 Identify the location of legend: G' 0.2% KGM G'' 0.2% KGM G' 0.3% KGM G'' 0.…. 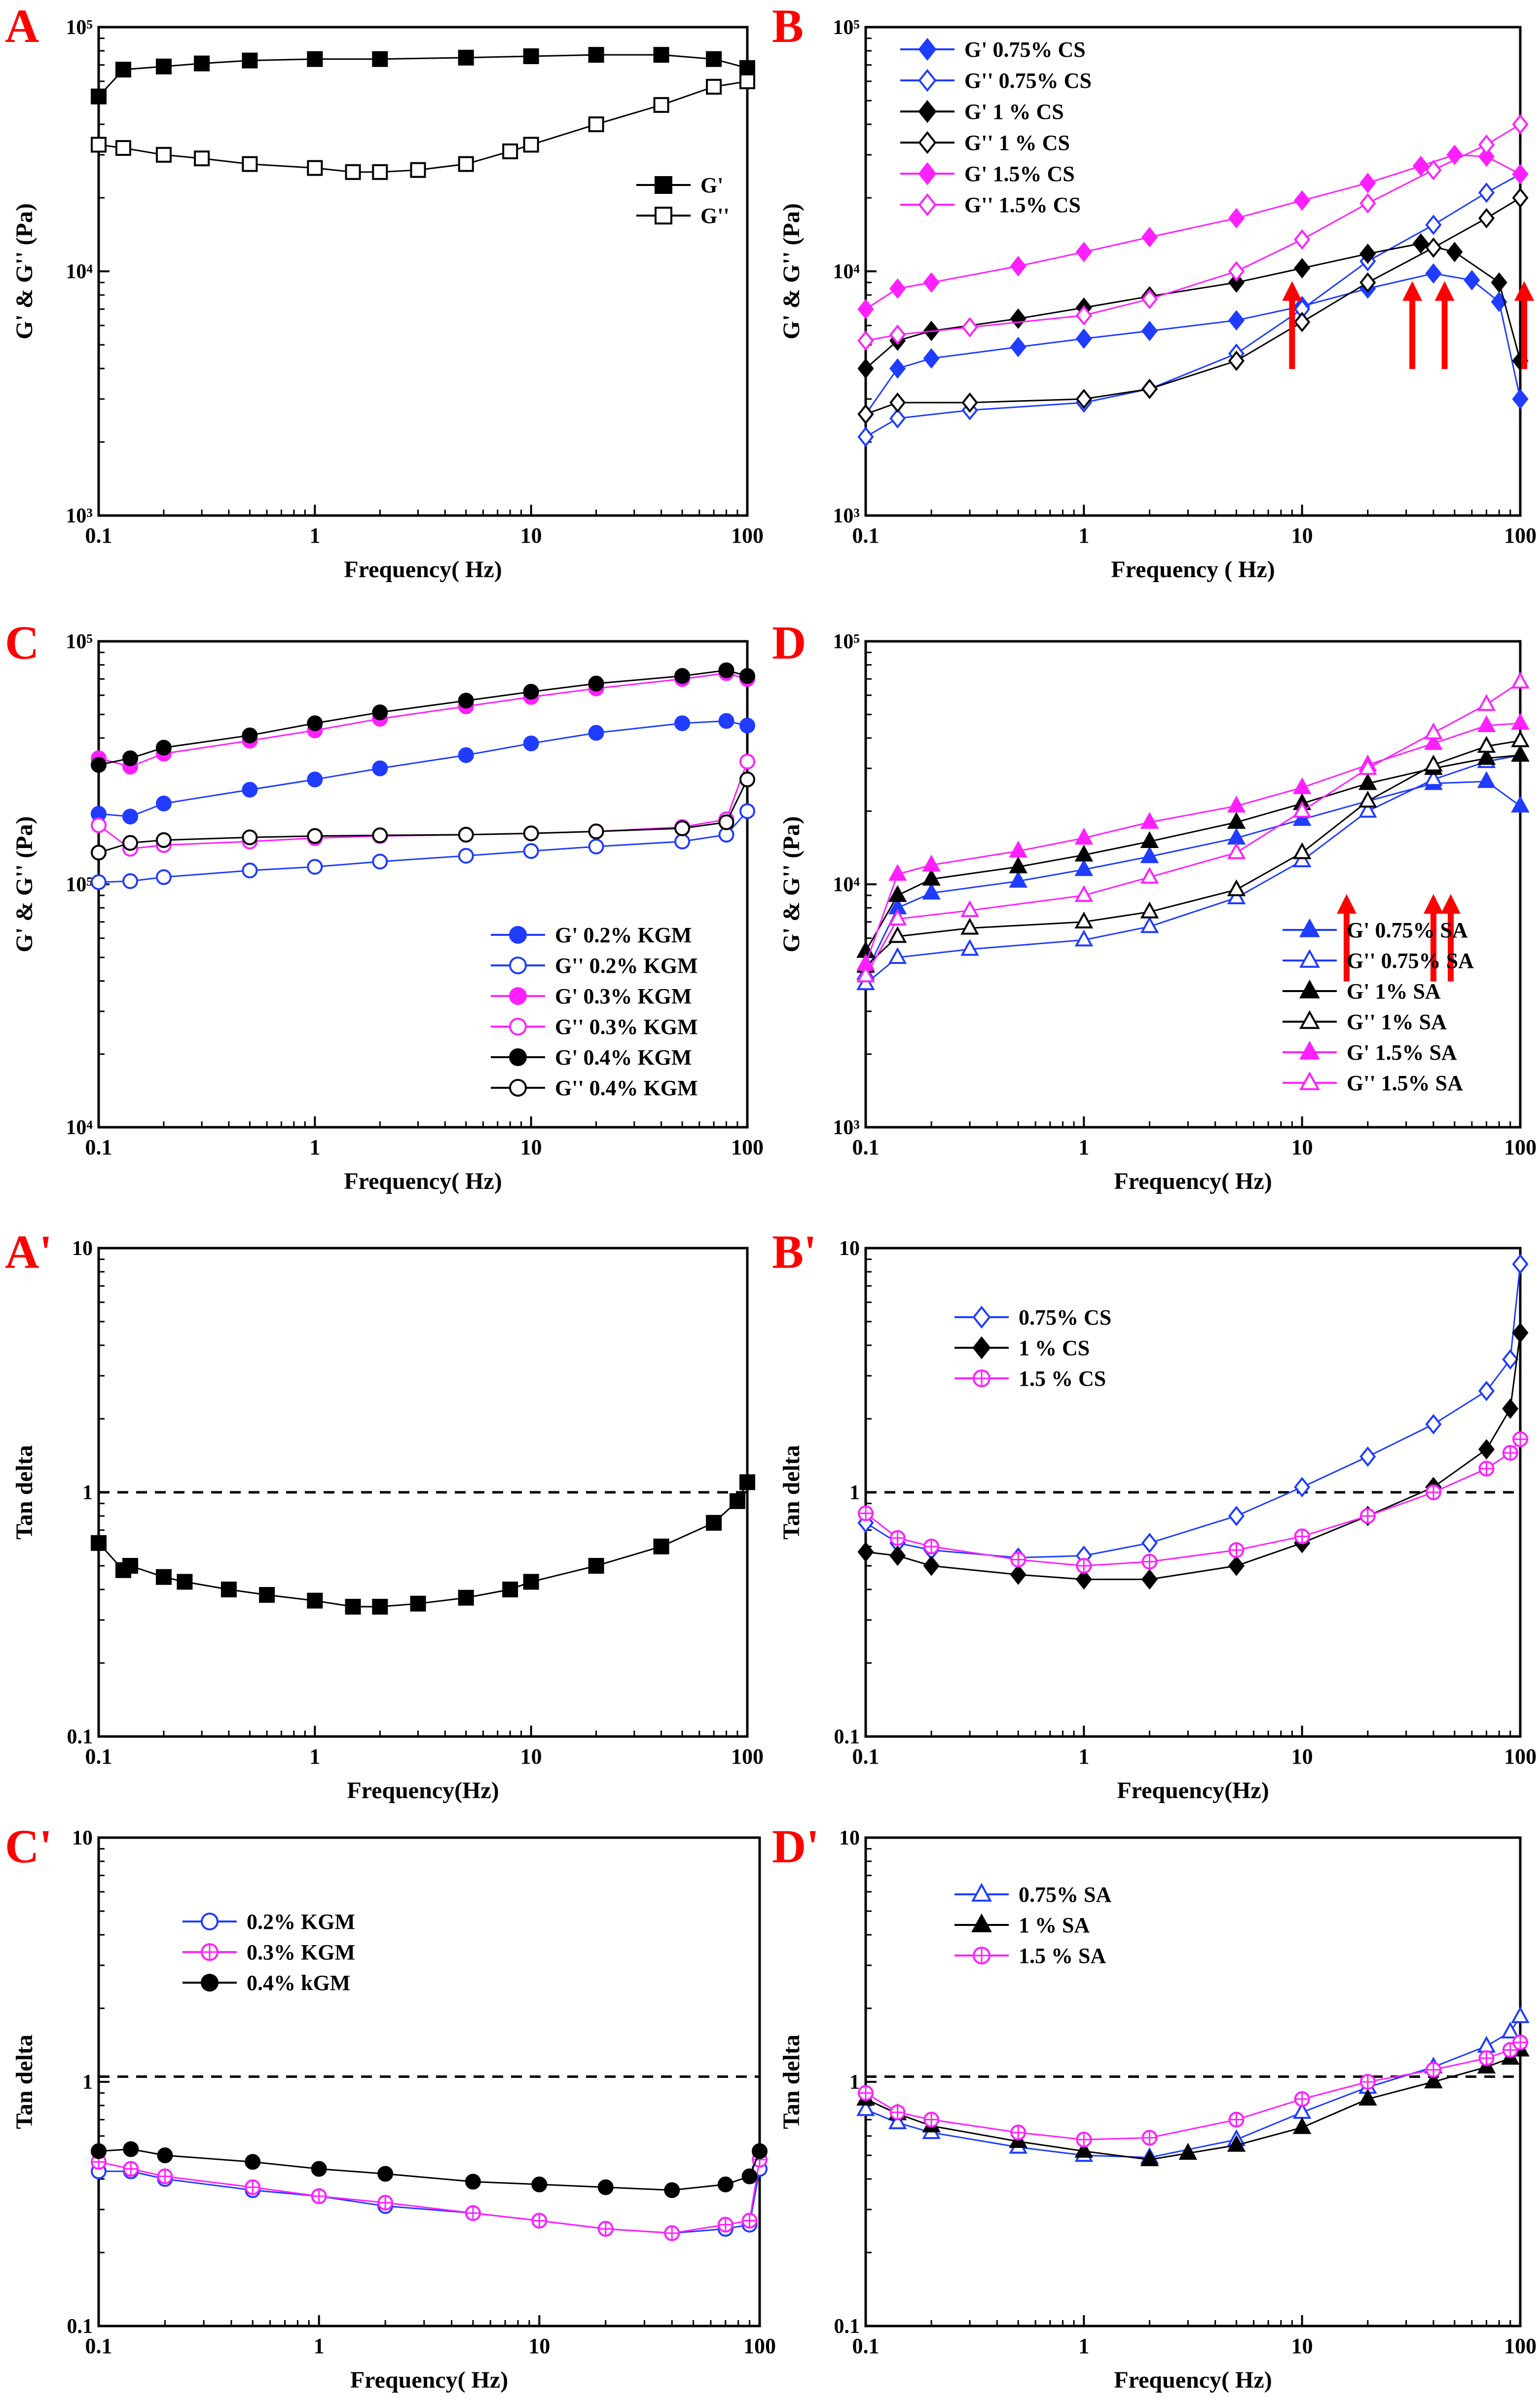
(594, 1011).